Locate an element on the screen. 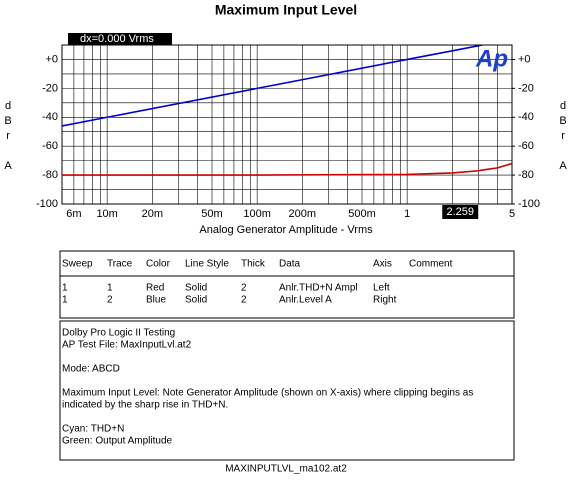 Image resolution: width=571 pixels, height=480 pixels. table-header: Data is located at coordinates (290, 264).